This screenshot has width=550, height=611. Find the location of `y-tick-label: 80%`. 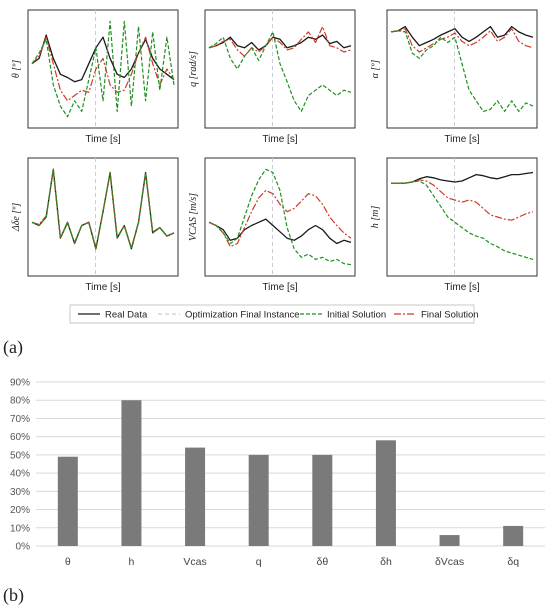

y-tick-label: 80% is located at coordinates (20, 401).